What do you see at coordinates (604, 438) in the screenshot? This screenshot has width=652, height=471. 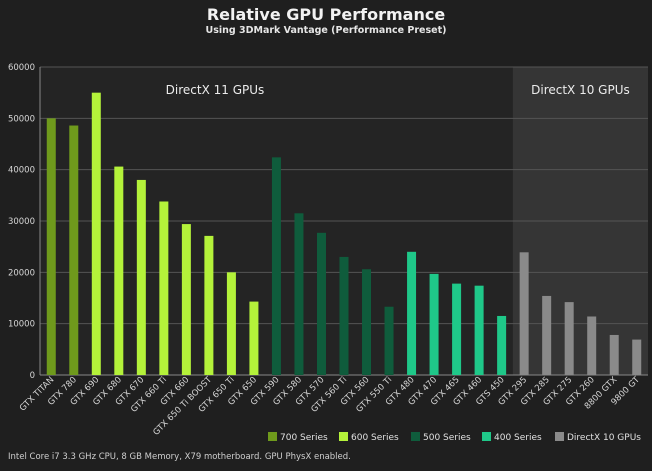 I see `legend-entry: DirectX 10 GPUs` at bounding box center [604, 438].